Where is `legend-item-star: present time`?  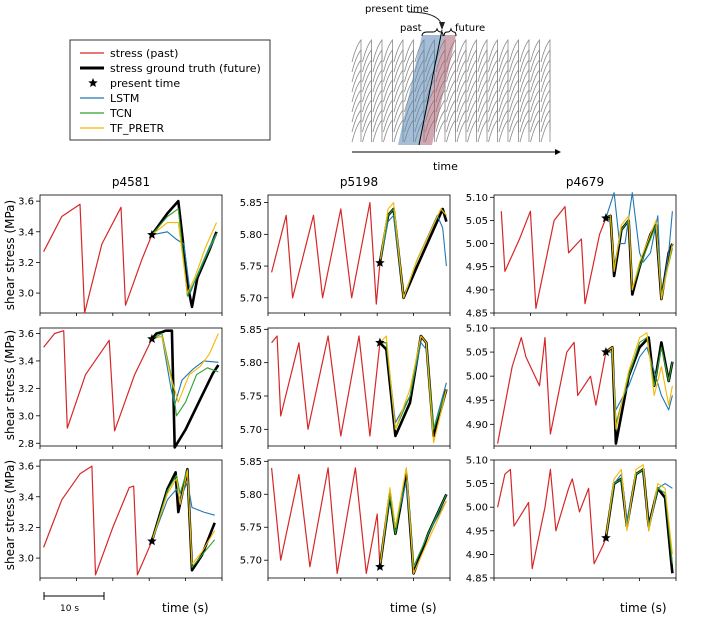
legend-item-star: present time is located at coordinates (134, 83).